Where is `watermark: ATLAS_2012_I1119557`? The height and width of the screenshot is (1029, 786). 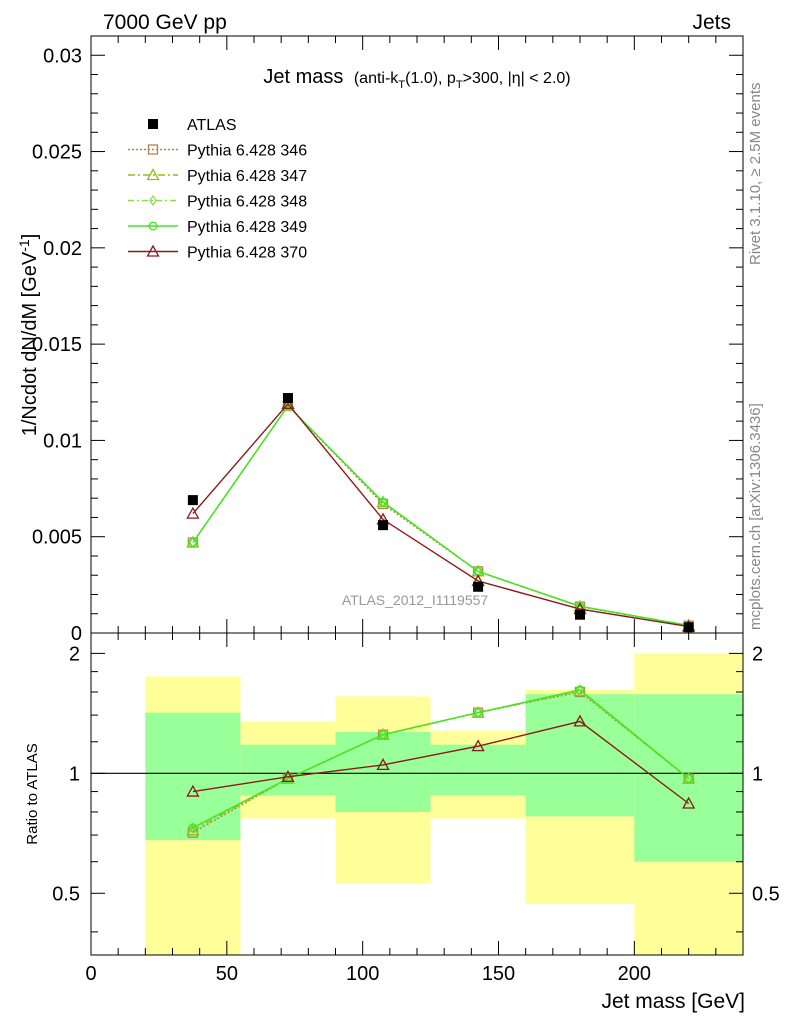
watermark: ATLAS_2012_I1119557 is located at coordinates (415, 600).